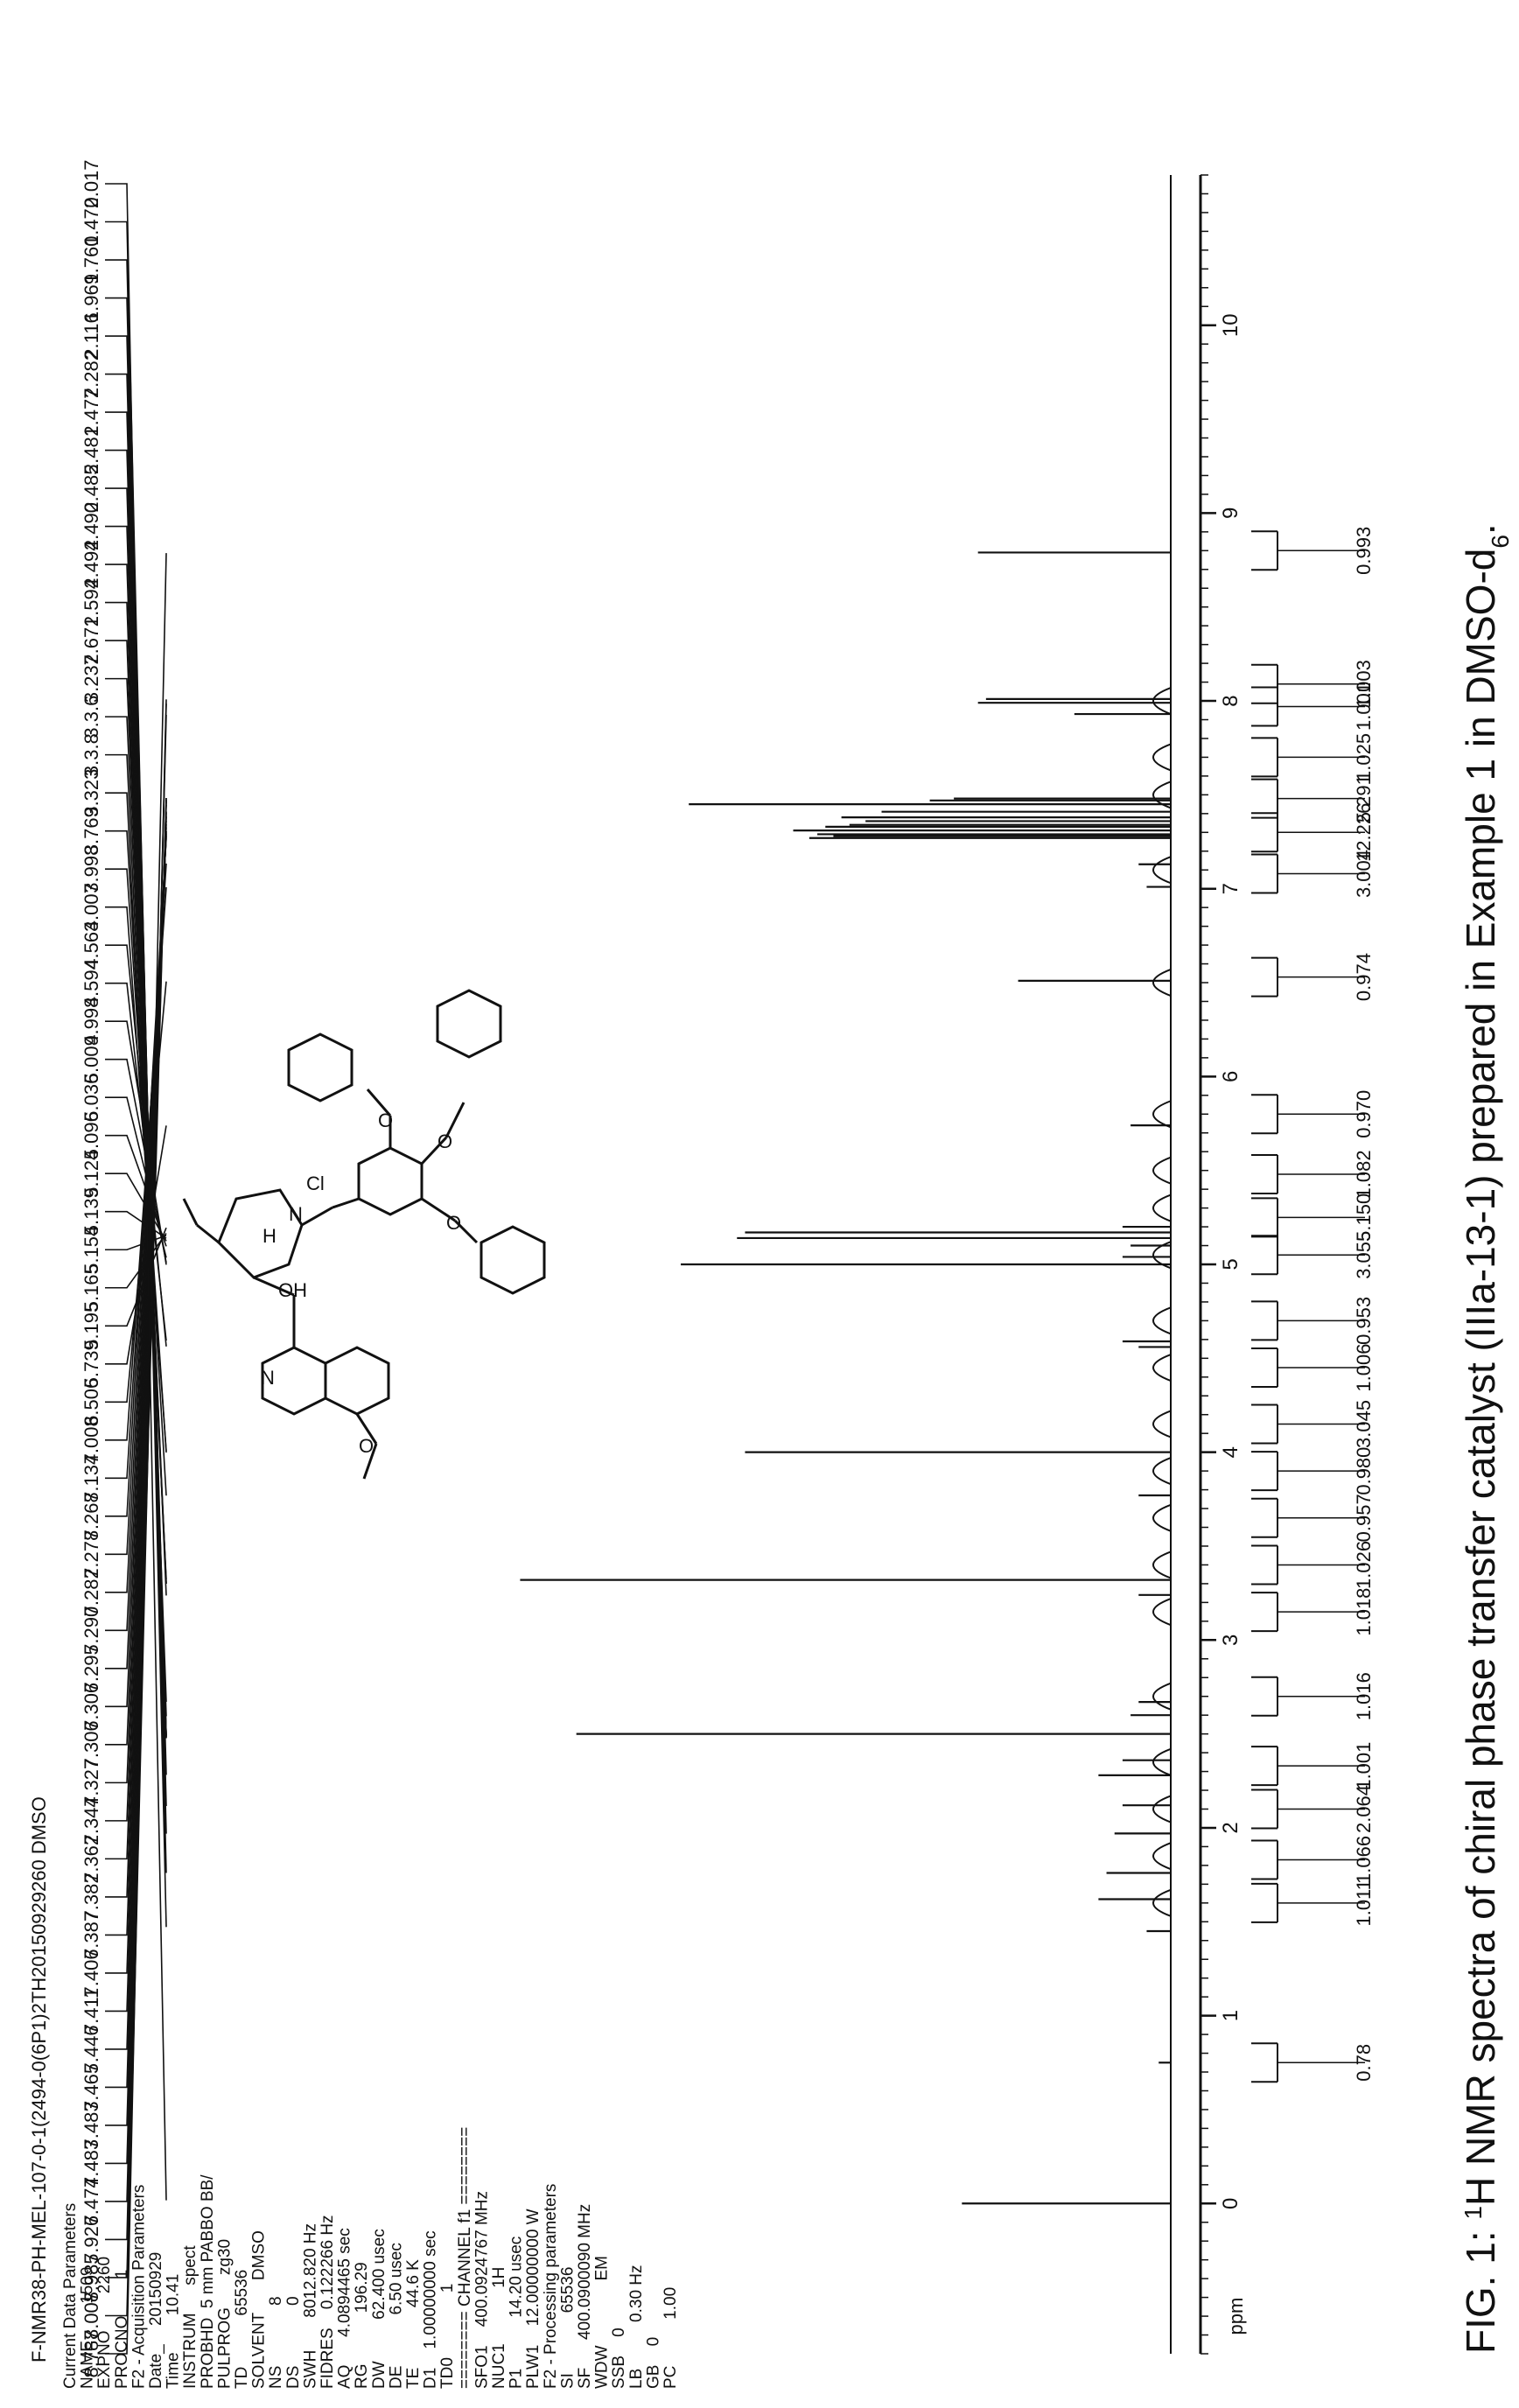 This screenshot has width=1519, height=2408. Describe the element at coordinates (533, 2298) in the screenshot. I see `param-line-group: PLW1 12.00000000 W` at that location.